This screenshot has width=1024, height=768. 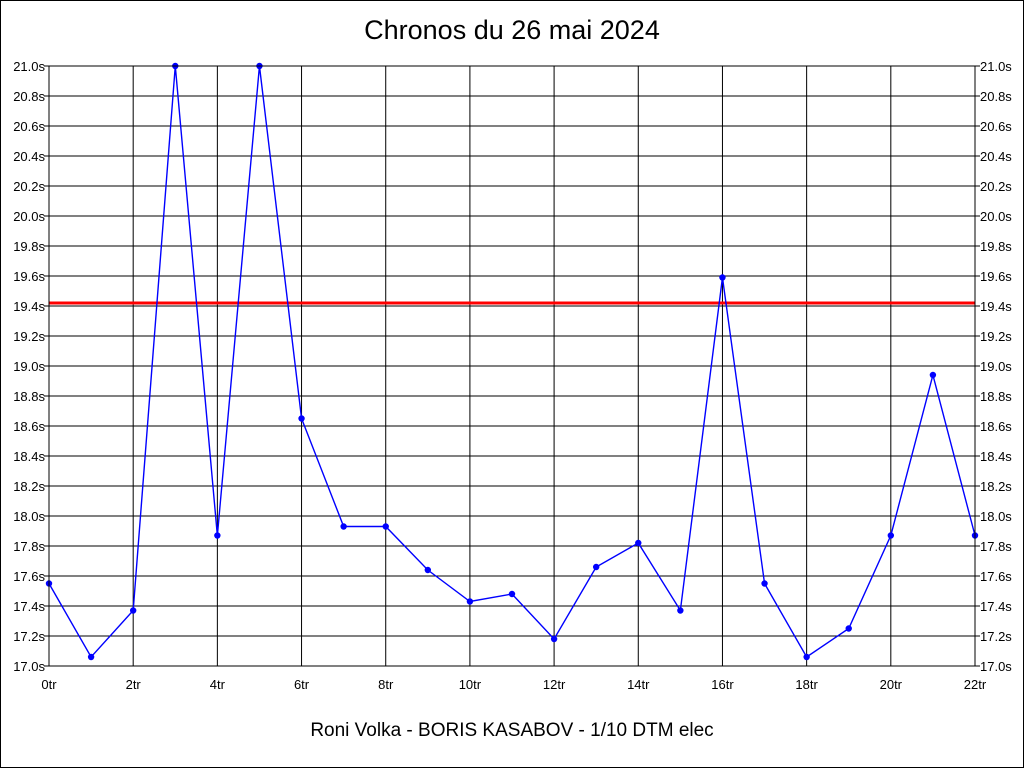 What do you see at coordinates (29, 66) in the screenshot?
I see `y-tick-label-left: 21.0s` at bounding box center [29, 66].